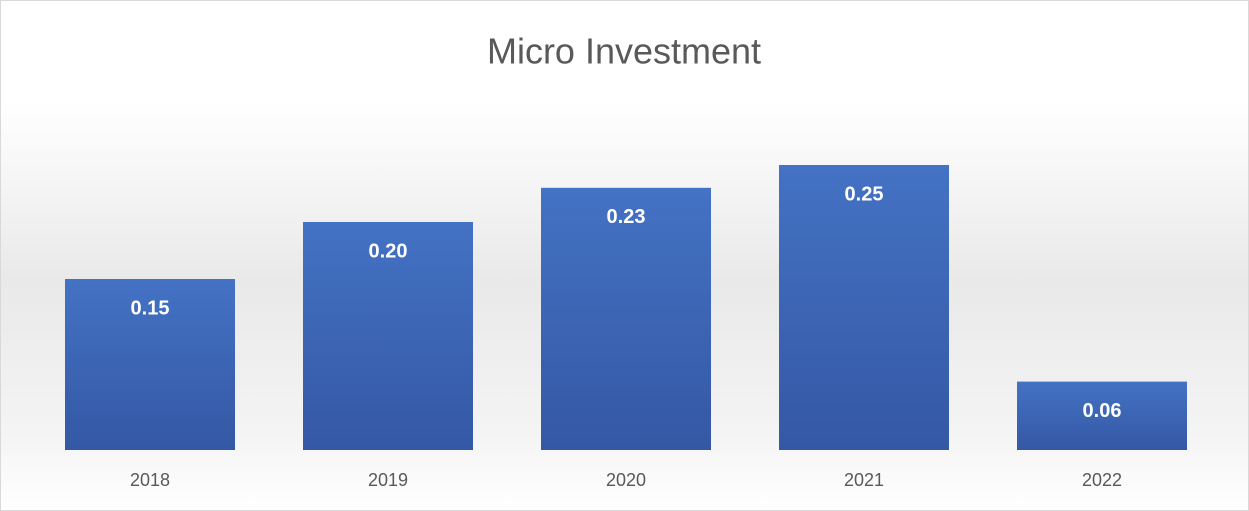 The height and width of the screenshot is (511, 1249). What do you see at coordinates (388, 251) in the screenshot?
I see `value-label: 0.20` at bounding box center [388, 251].